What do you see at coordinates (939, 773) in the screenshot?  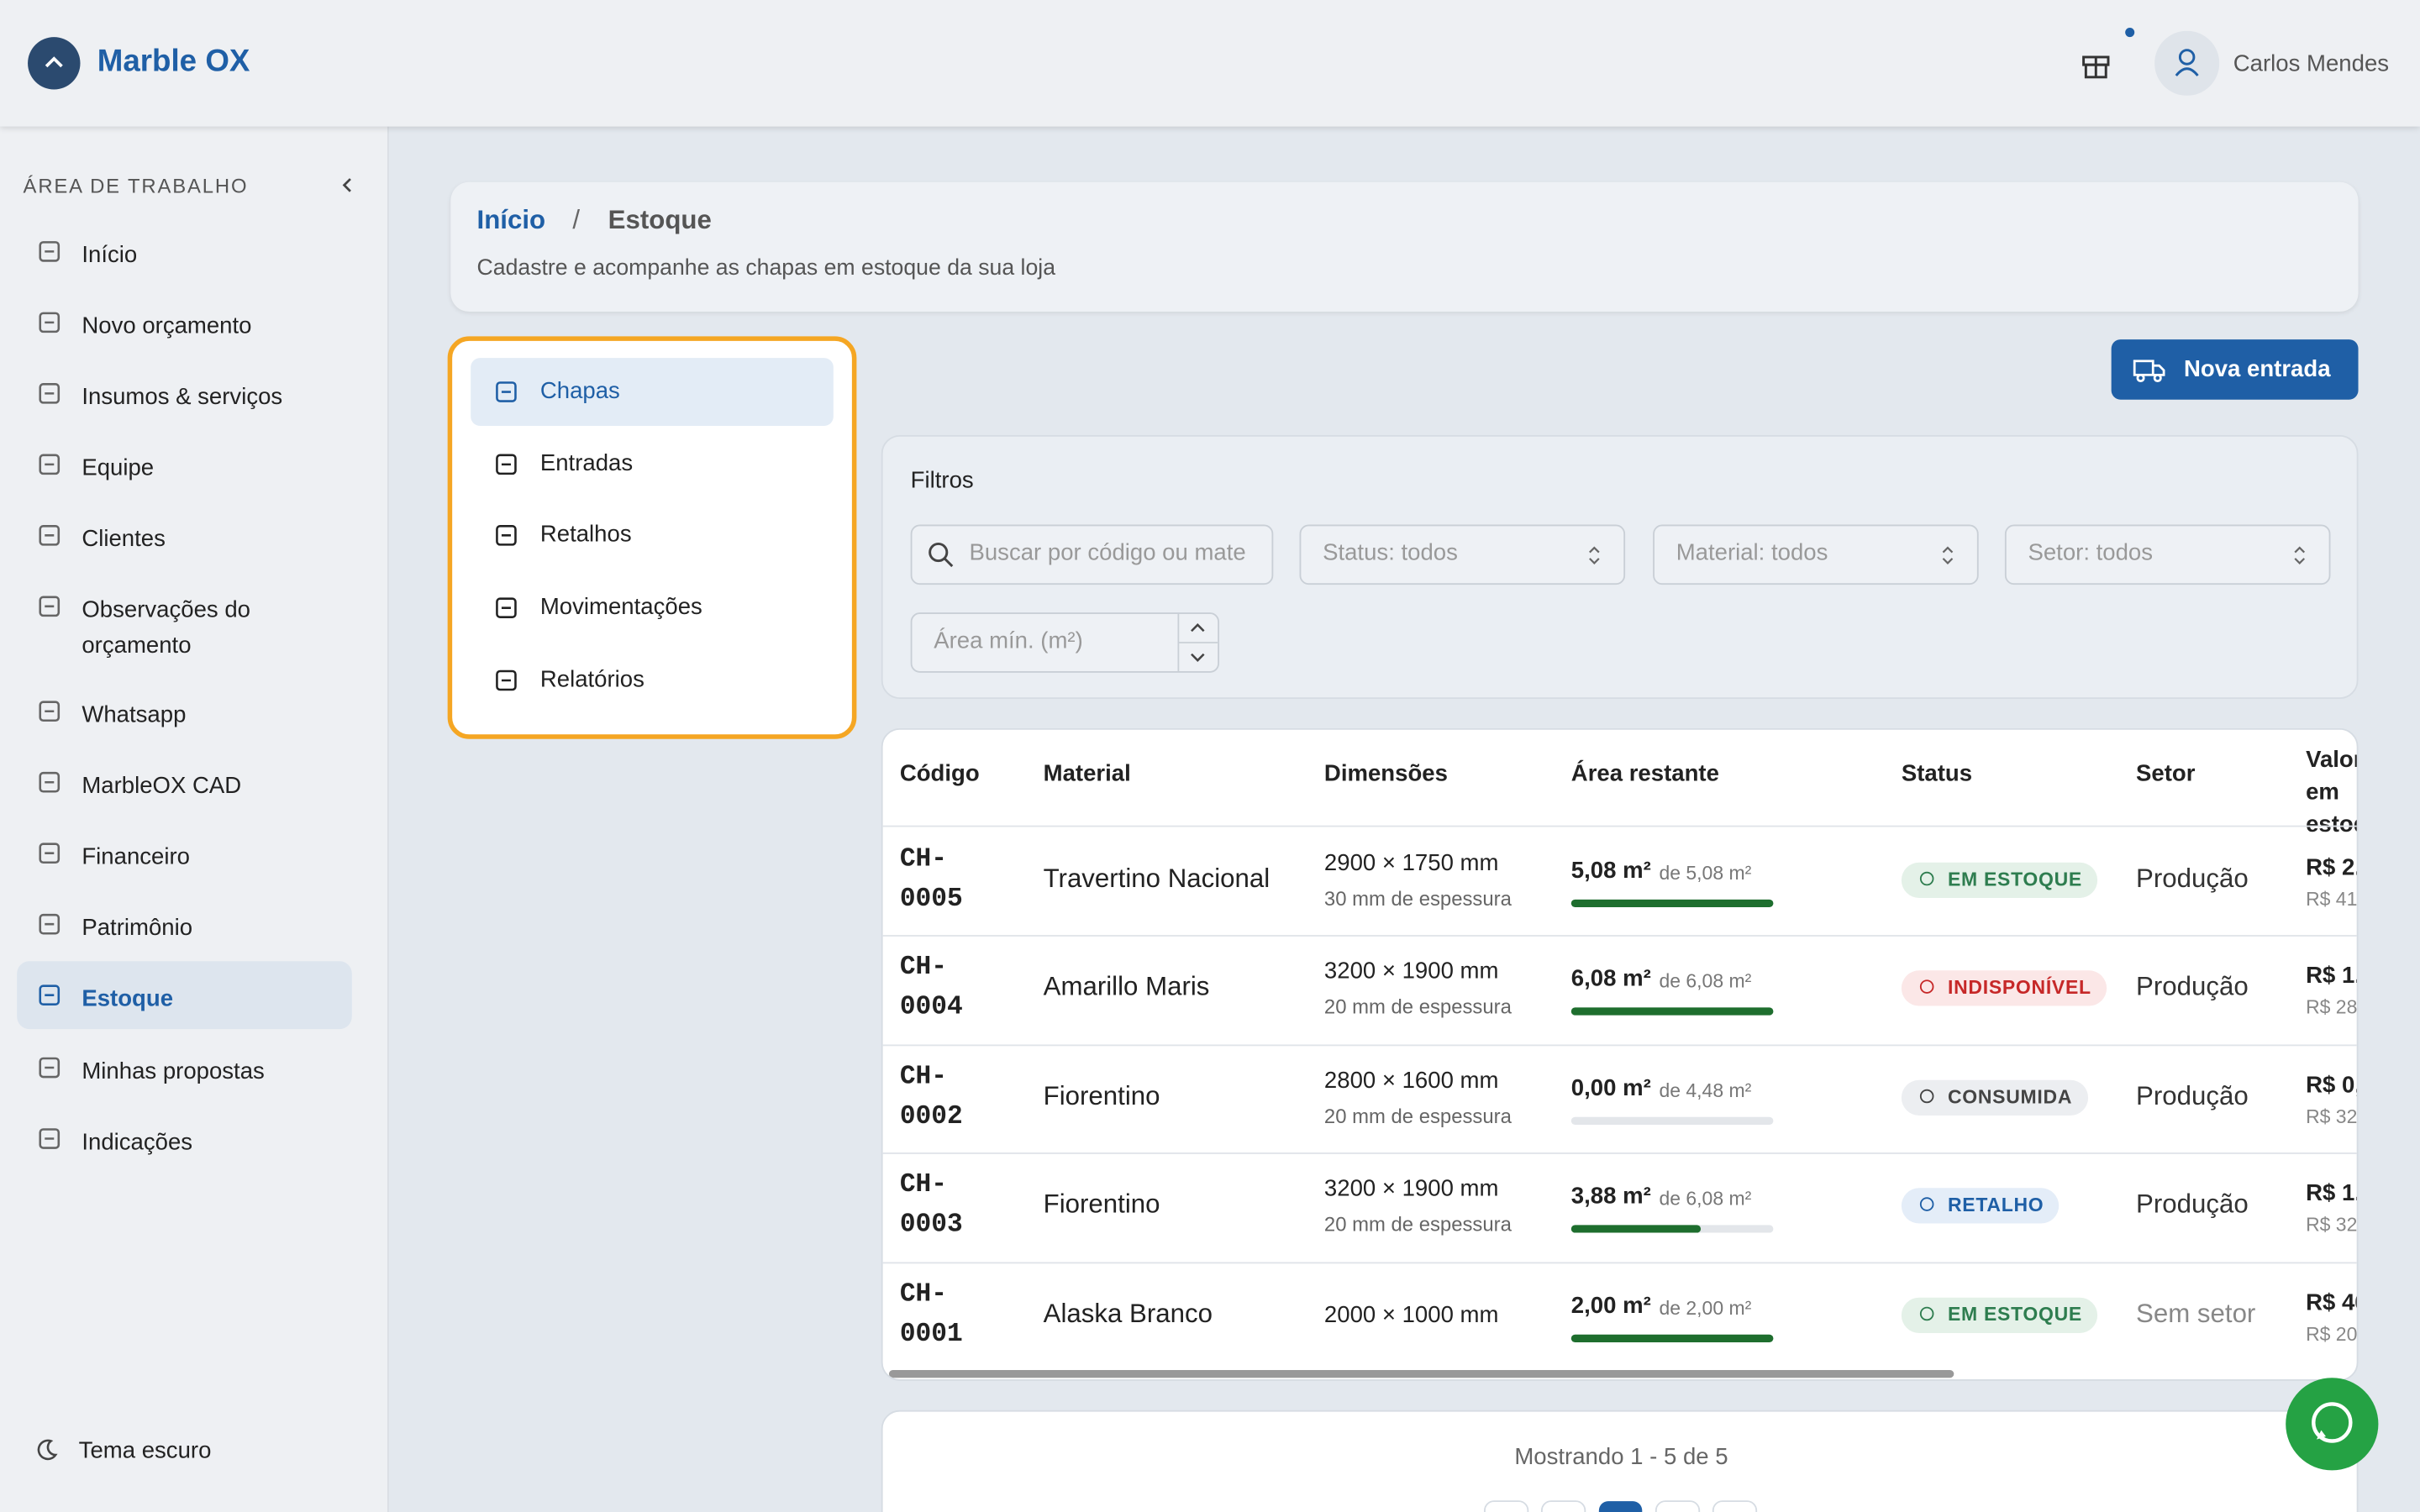 I see `column-header: Código` at bounding box center [939, 773].